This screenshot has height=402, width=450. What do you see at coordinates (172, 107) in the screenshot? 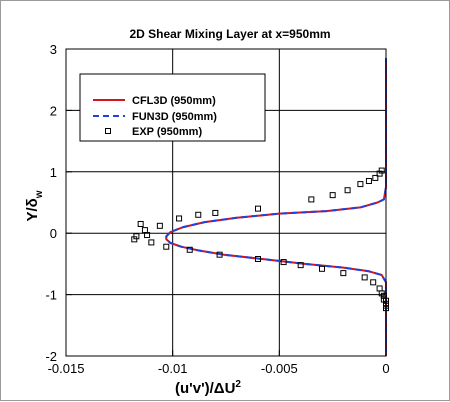
I see `legend: CFL3D (950mm) FUN3D (950mm) EXP (950mm)` at bounding box center [172, 107].